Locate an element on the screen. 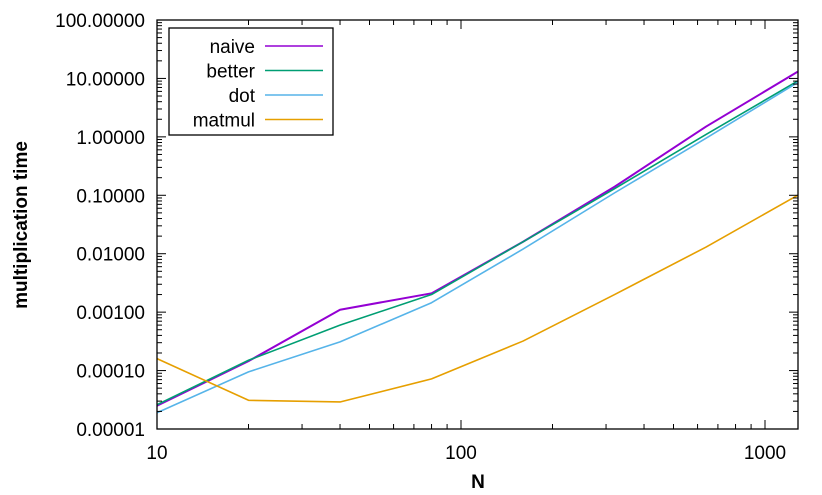  x-tick-label: 100 is located at coordinates (461, 453).